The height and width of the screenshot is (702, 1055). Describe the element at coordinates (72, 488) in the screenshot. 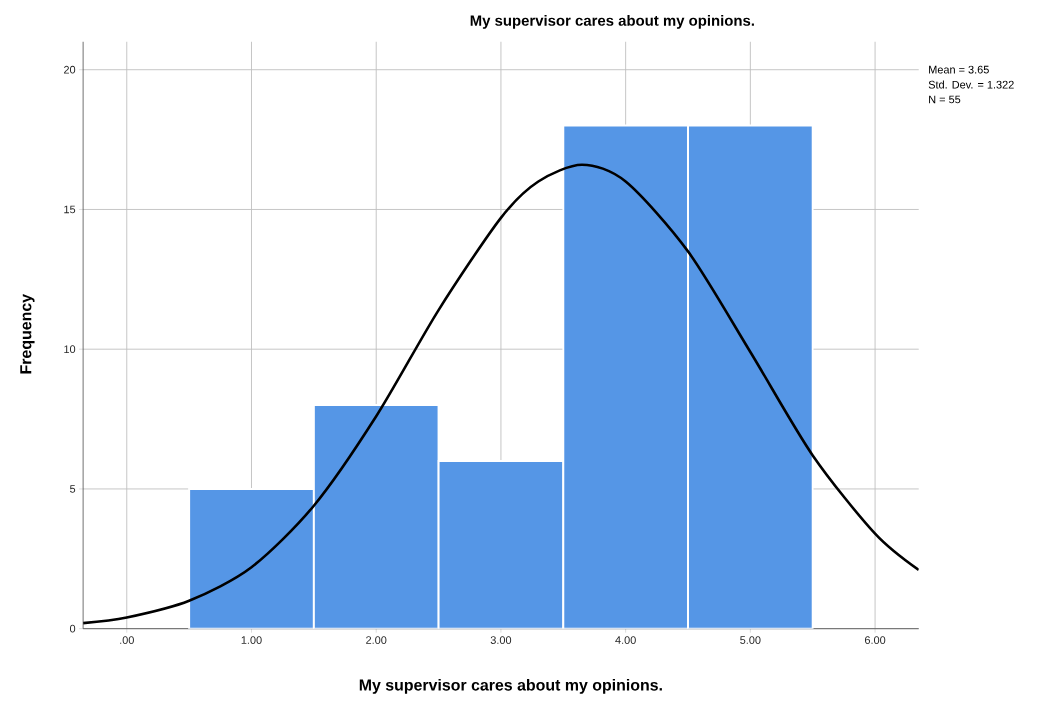

I see `y-tick-label: 5` at that location.